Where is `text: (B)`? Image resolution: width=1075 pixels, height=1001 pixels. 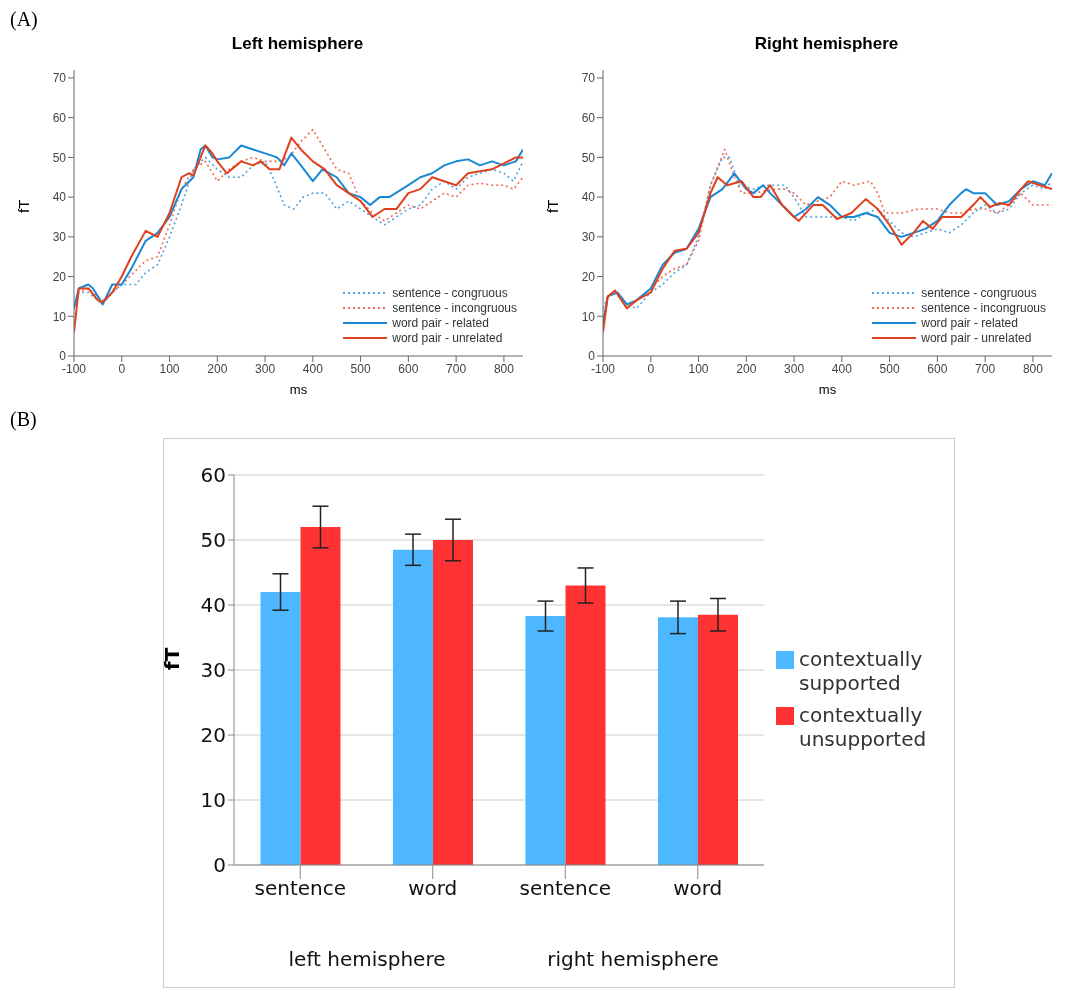
text: (B) is located at coordinates (23, 419).